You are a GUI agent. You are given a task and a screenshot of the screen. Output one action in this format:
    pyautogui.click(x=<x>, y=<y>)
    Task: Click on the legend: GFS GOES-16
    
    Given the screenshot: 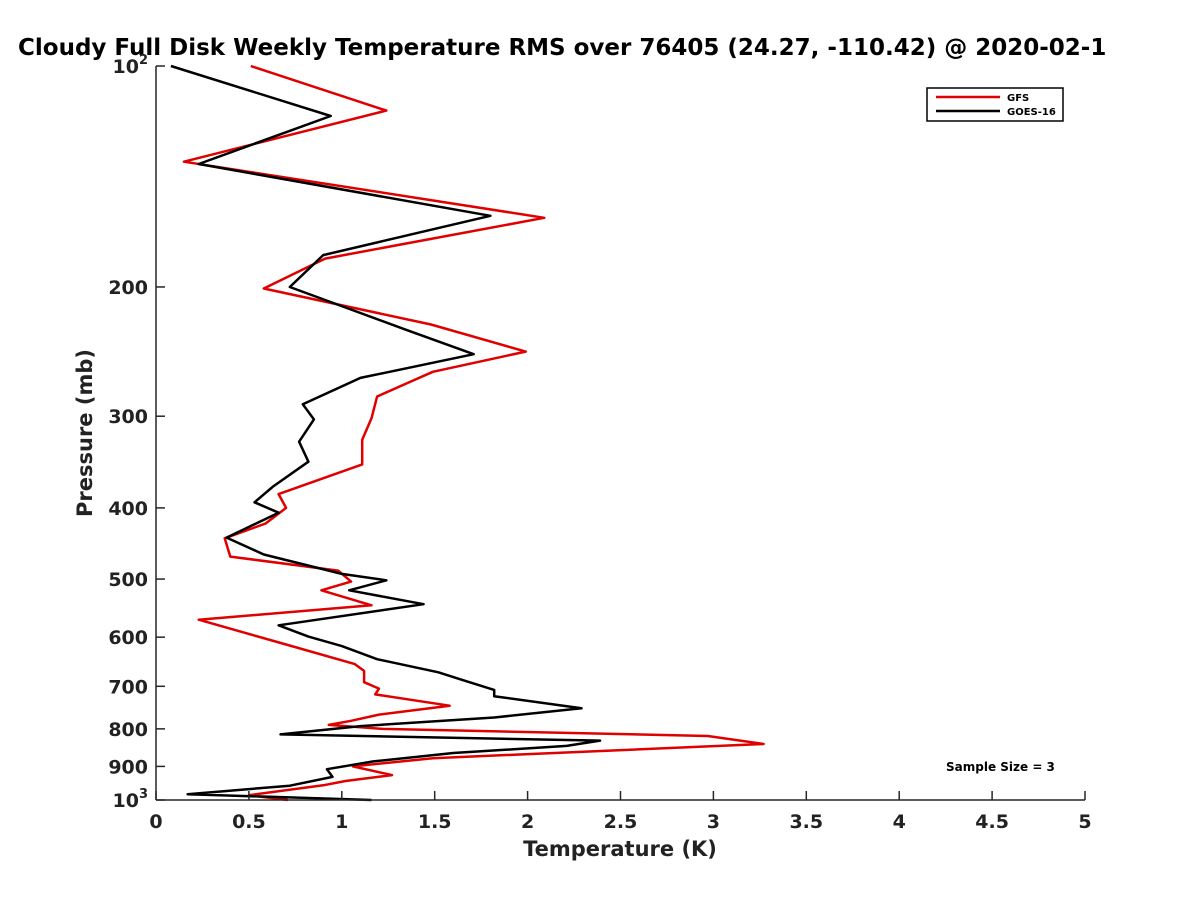 What is the action you would take?
    pyautogui.click(x=995, y=104)
    